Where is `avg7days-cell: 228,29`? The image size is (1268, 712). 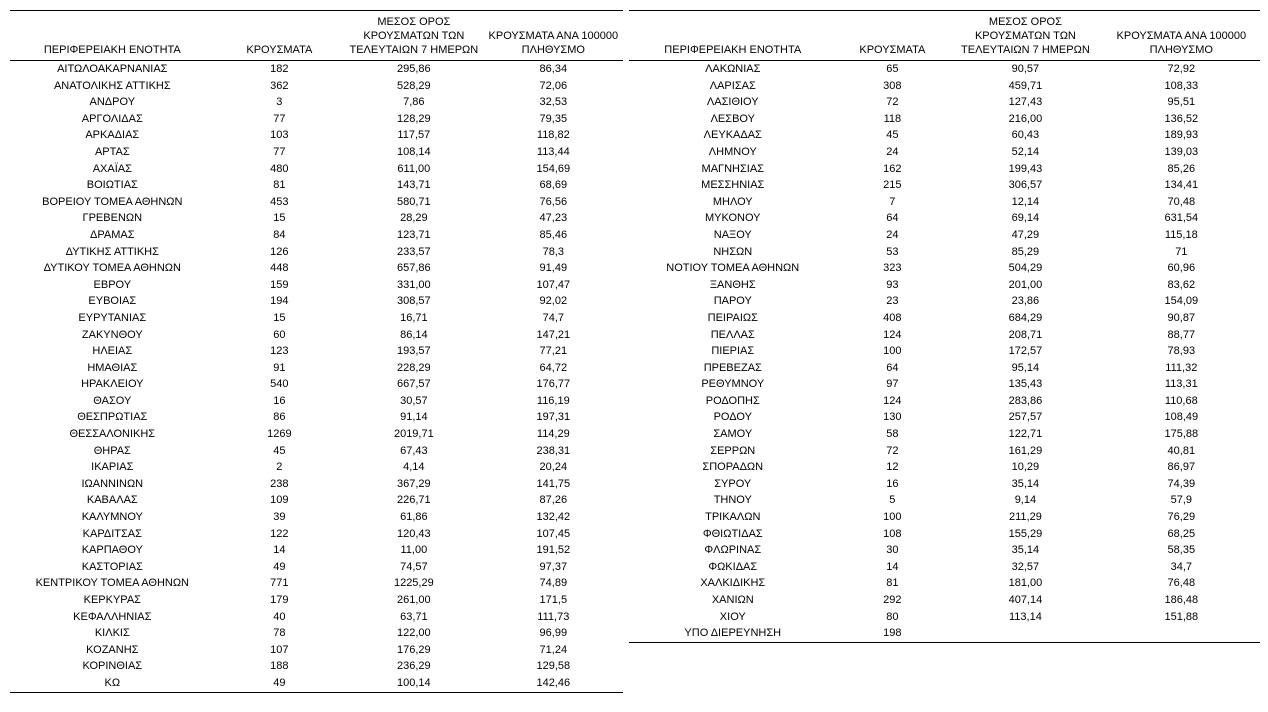
avg7days-cell: 228,29 is located at coordinates (414, 367).